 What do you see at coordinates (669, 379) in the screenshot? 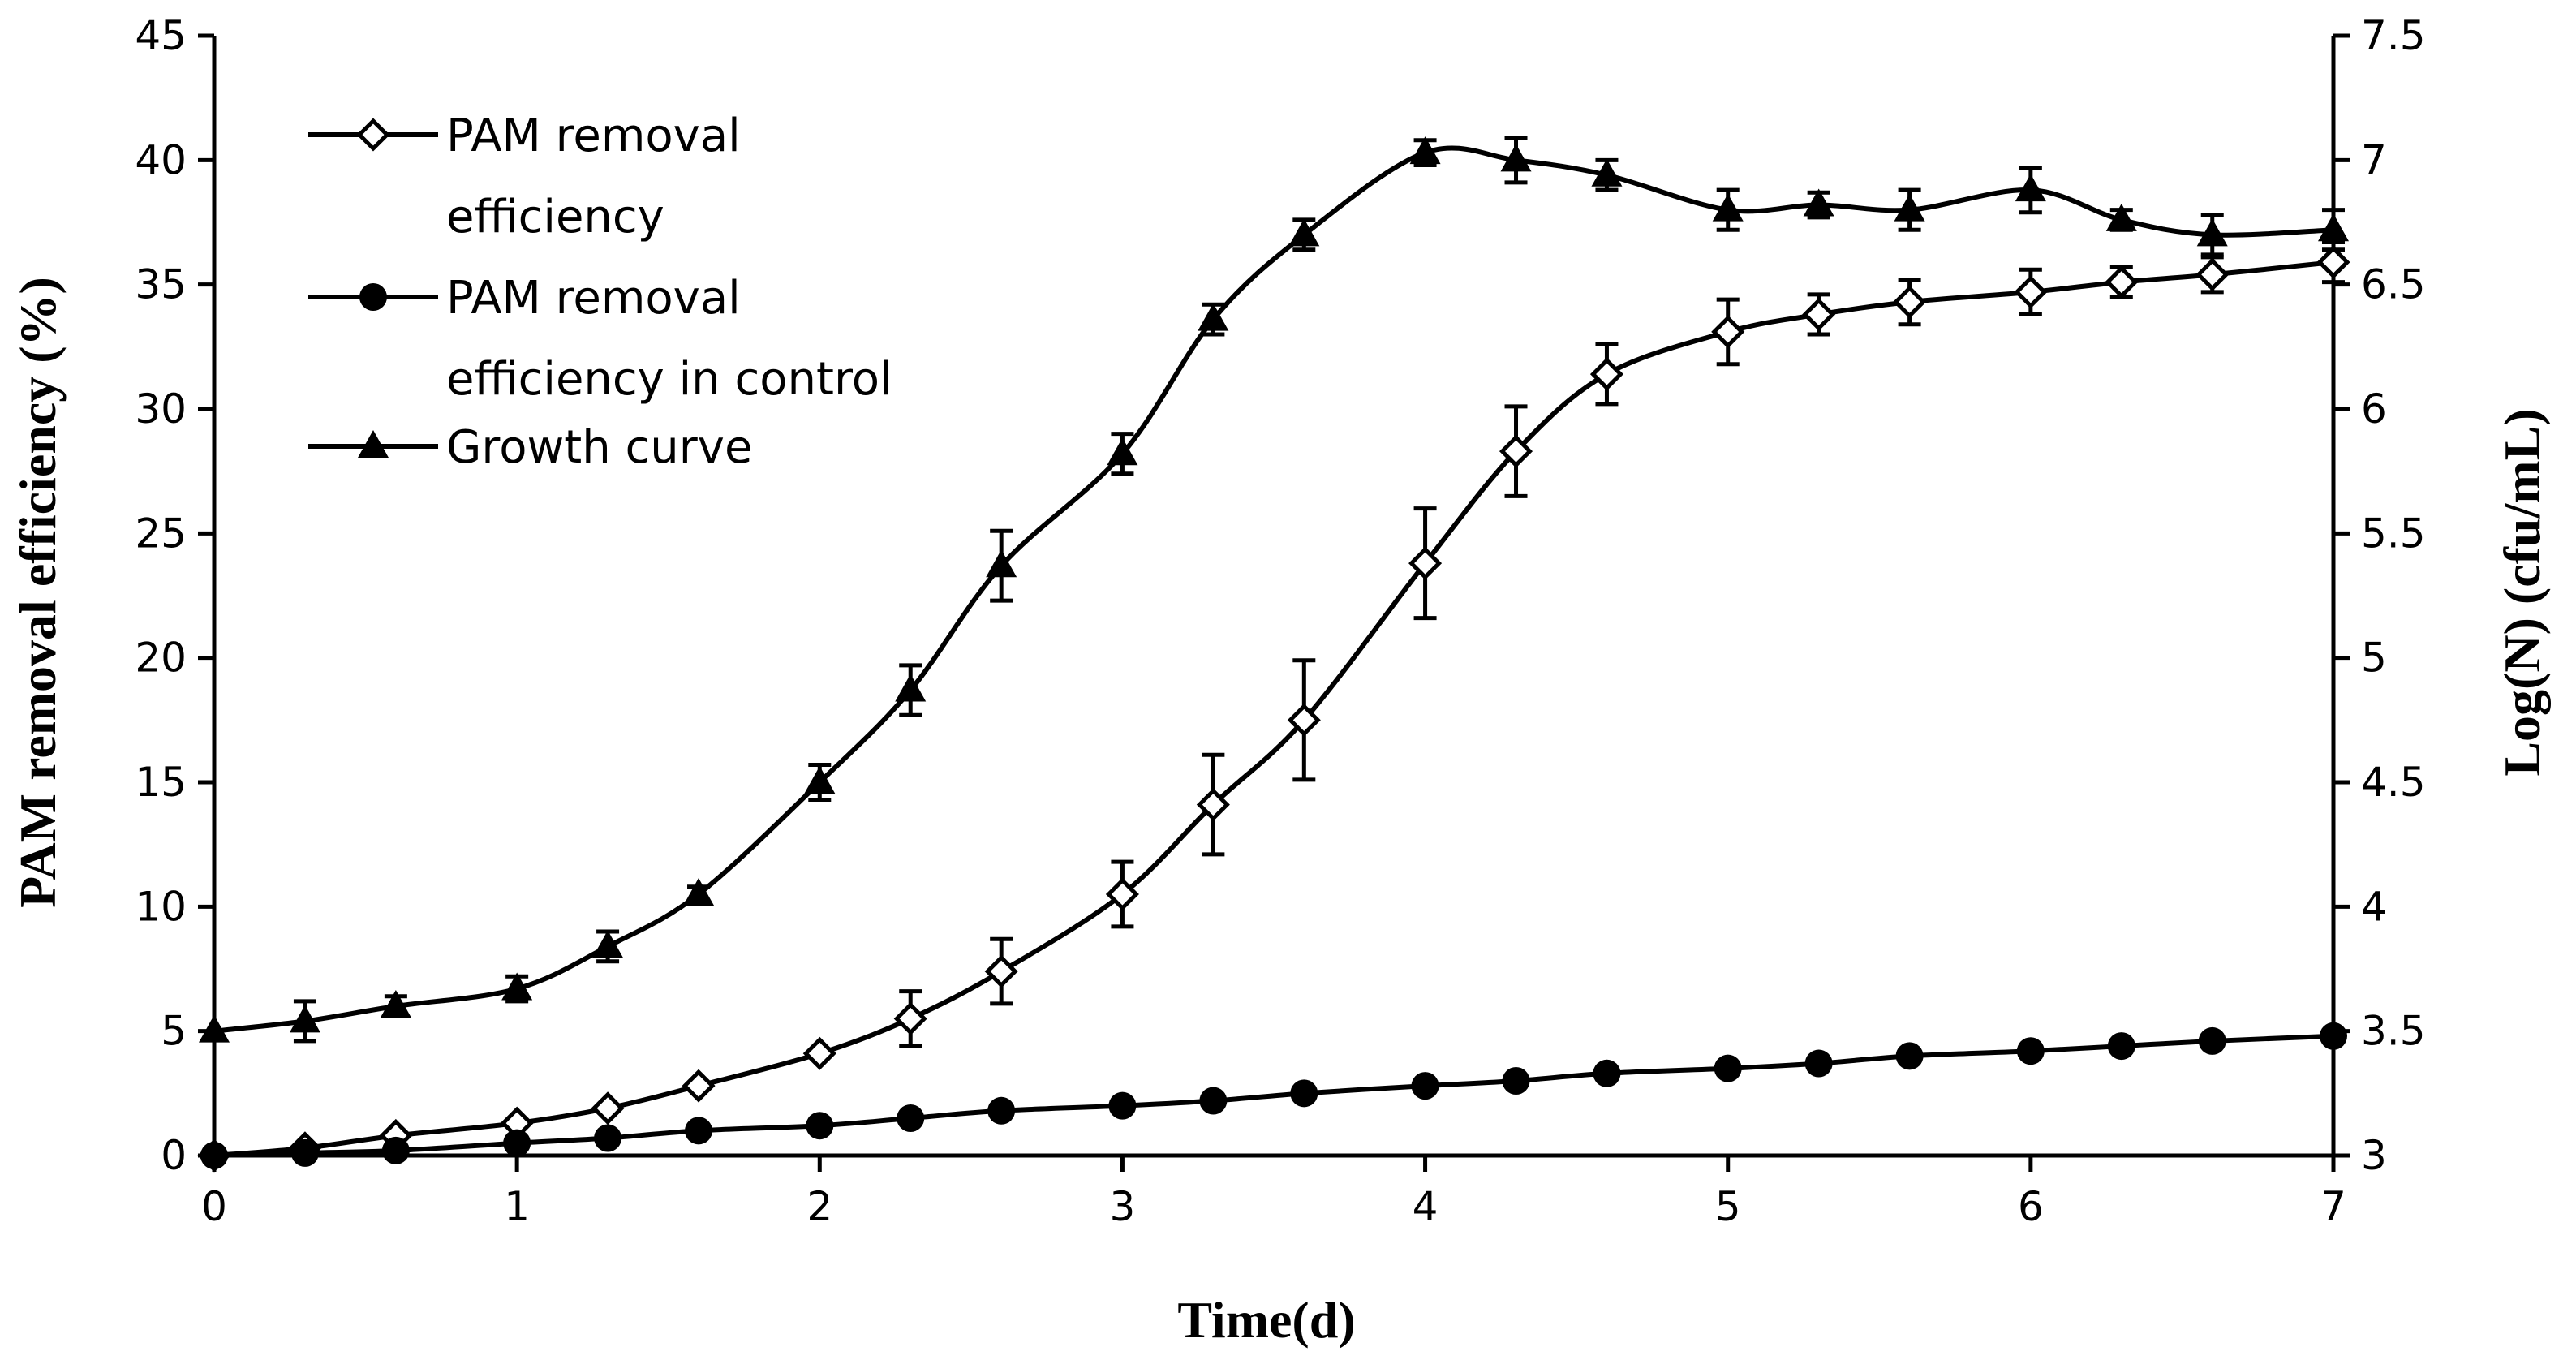
I see `legend-label: efficiency in control` at bounding box center [669, 379].